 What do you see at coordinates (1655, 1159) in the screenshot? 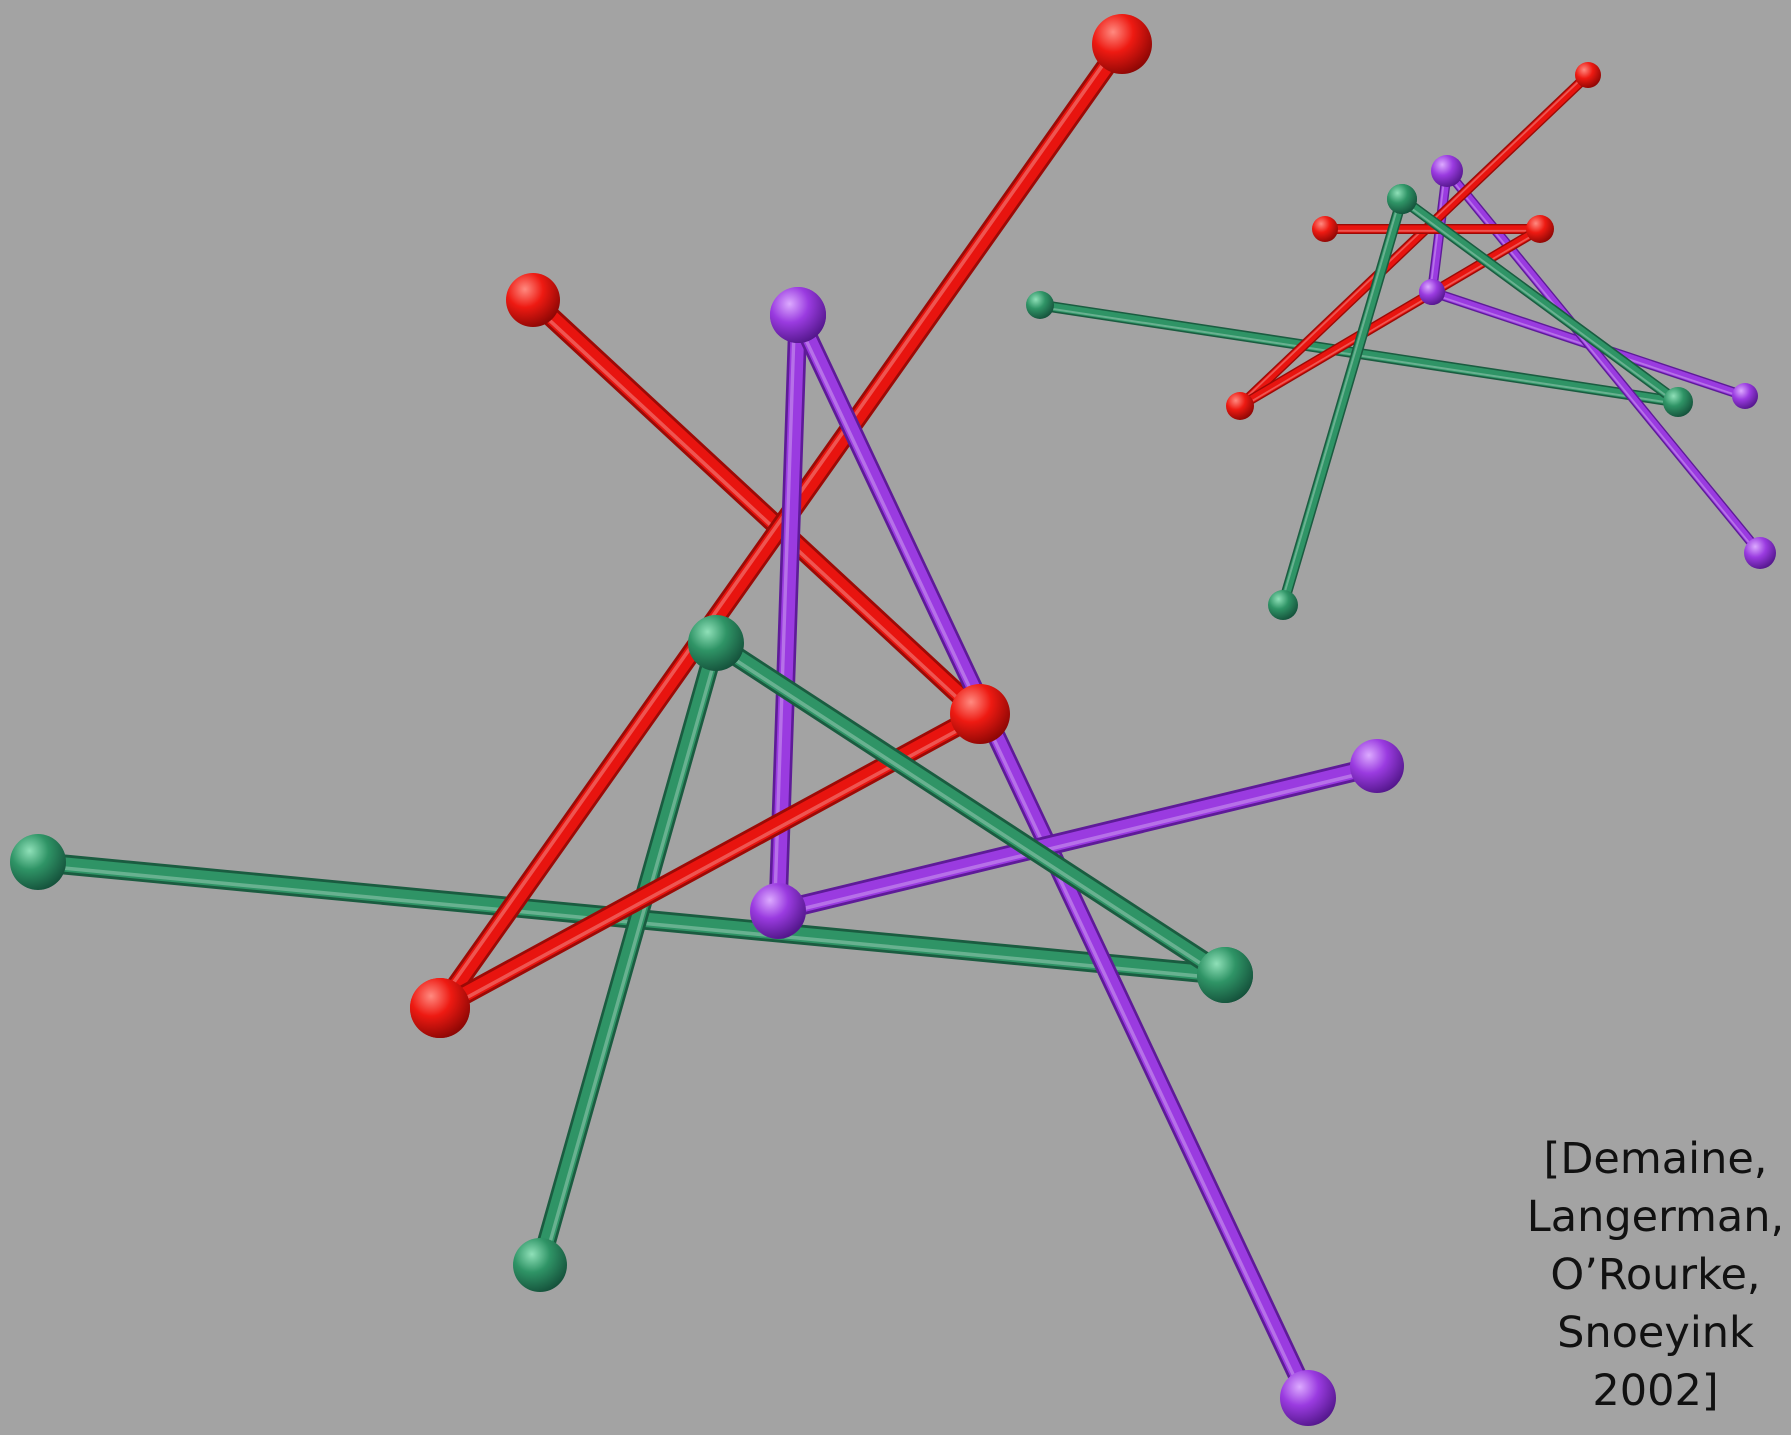
I see `citation-line: [Demaine,` at bounding box center [1655, 1159].